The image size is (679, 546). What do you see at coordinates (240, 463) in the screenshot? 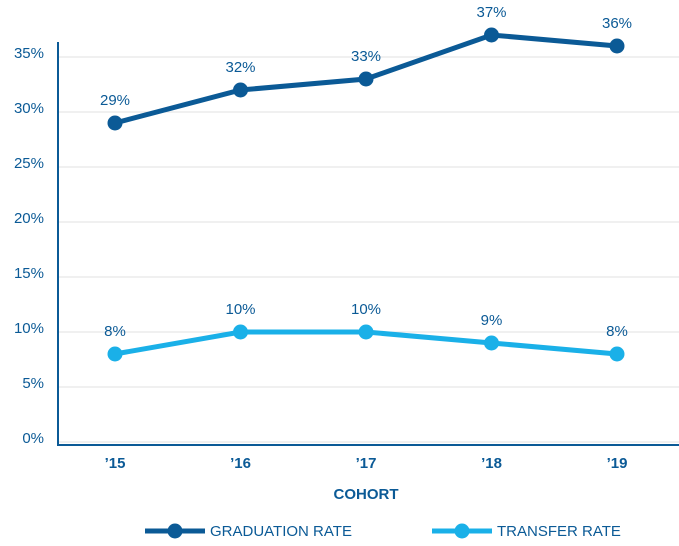
I see `x-tick-label: ’16` at bounding box center [240, 463].